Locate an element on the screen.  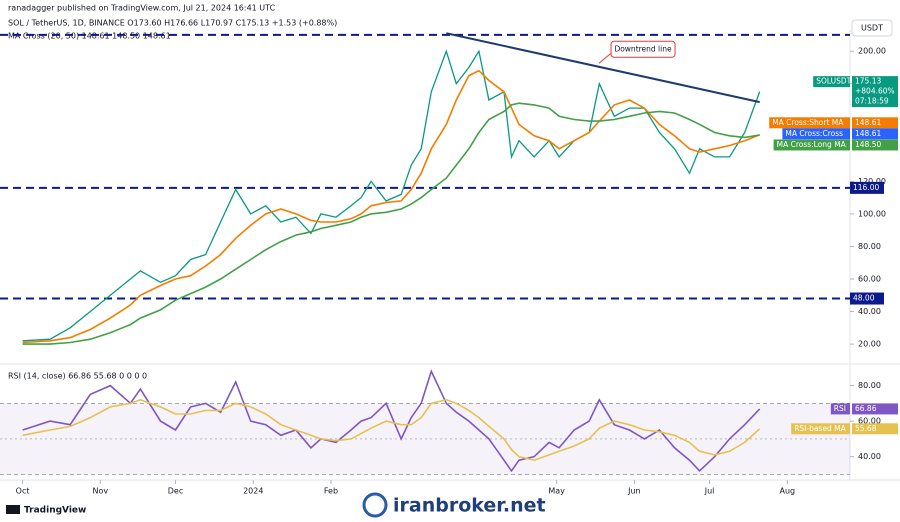
level-label: 116.00 is located at coordinates (866, 187).